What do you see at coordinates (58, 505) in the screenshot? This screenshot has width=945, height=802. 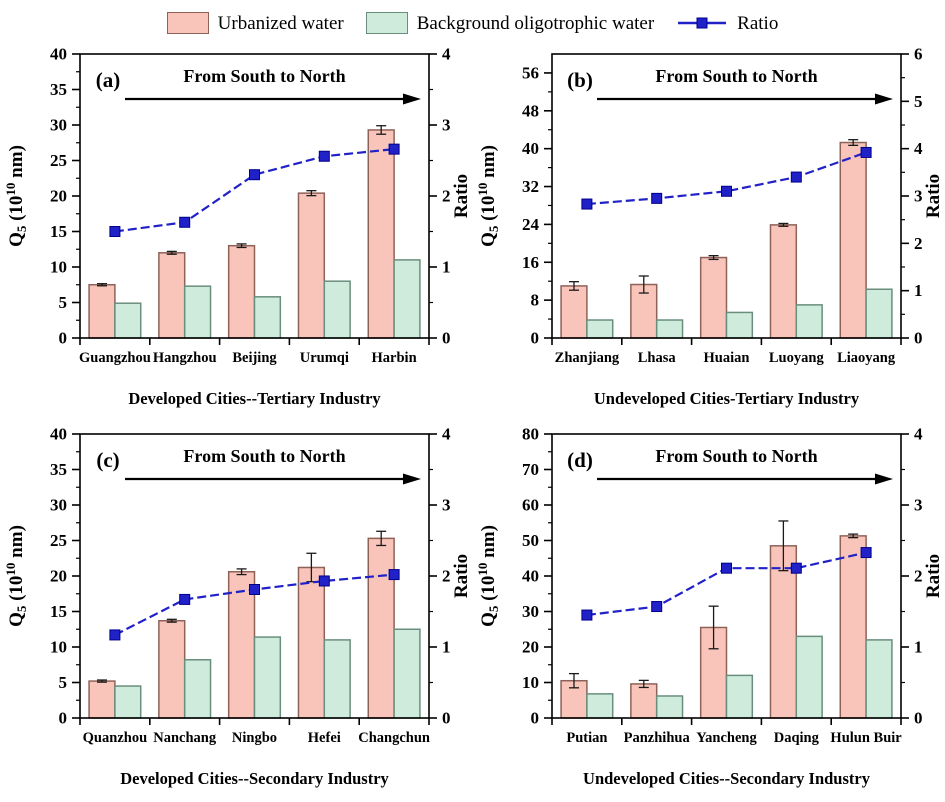 I see `svg-text: 30` at bounding box center [58, 505].